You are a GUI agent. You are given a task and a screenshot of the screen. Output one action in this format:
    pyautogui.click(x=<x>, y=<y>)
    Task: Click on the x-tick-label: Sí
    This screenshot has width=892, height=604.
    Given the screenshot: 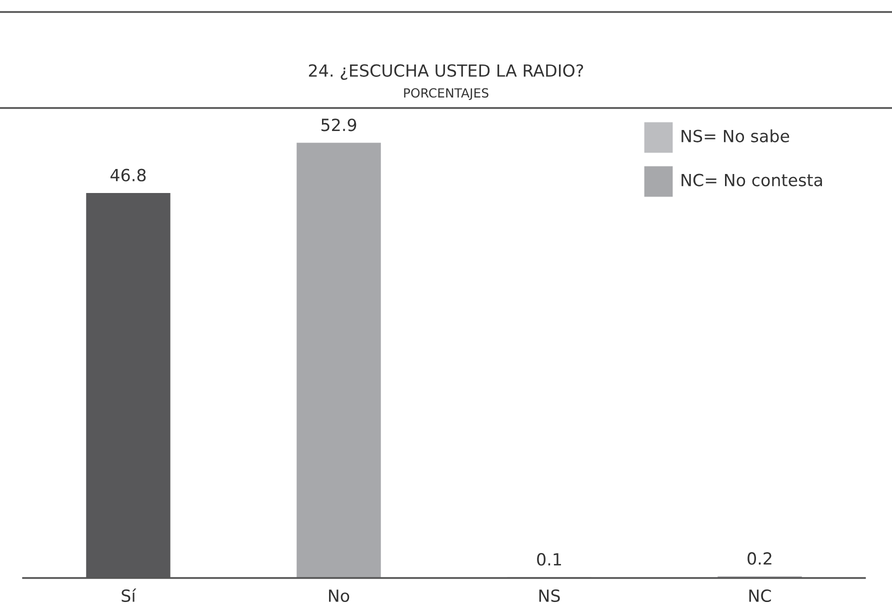 What is the action you would take?
    pyautogui.click(x=129, y=595)
    